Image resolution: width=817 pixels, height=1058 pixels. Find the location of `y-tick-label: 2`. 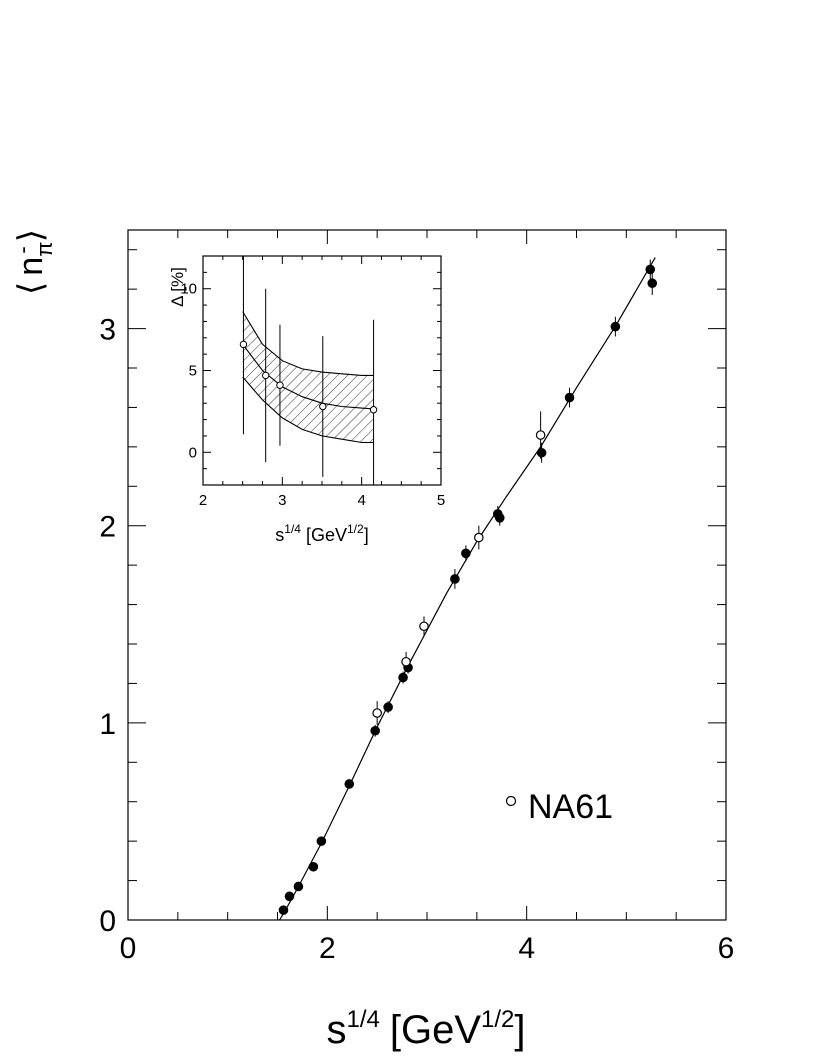

y-tick-label: 2 is located at coordinates (107, 527).